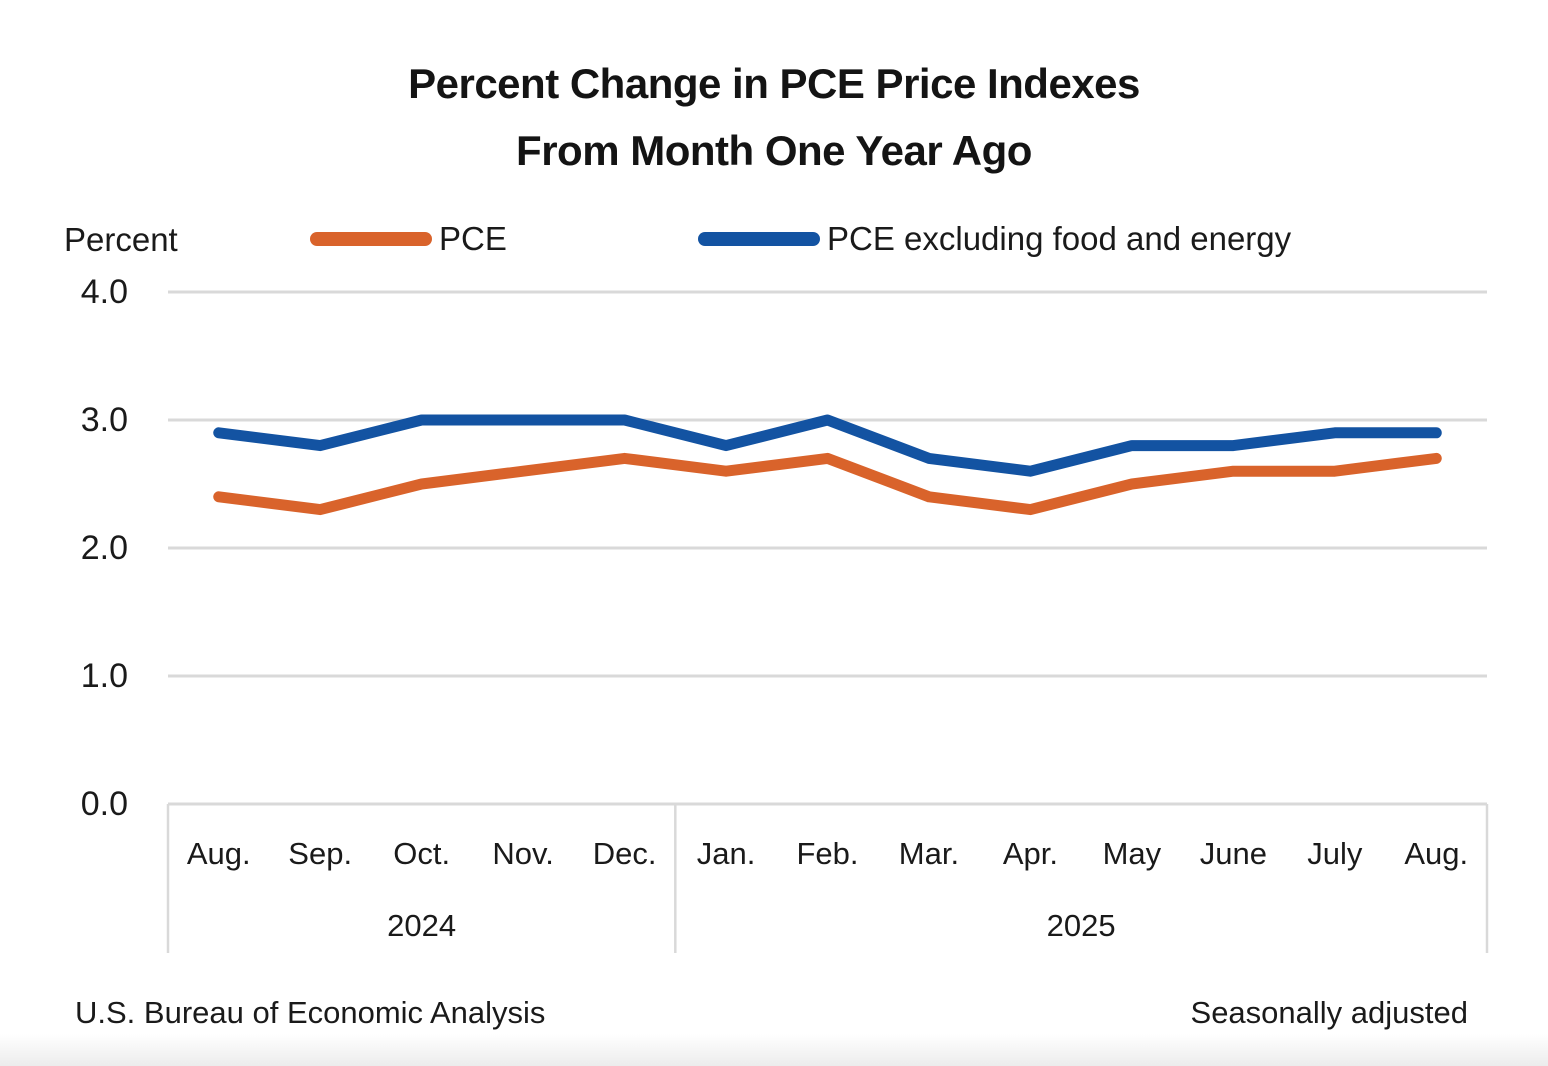 Image resolution: width=1548 pixels, height=1066 pixels. Describe the element at coordinates (1081, 925) in the screenshot. I see `x-axis-year-2025: 2025` at that location.